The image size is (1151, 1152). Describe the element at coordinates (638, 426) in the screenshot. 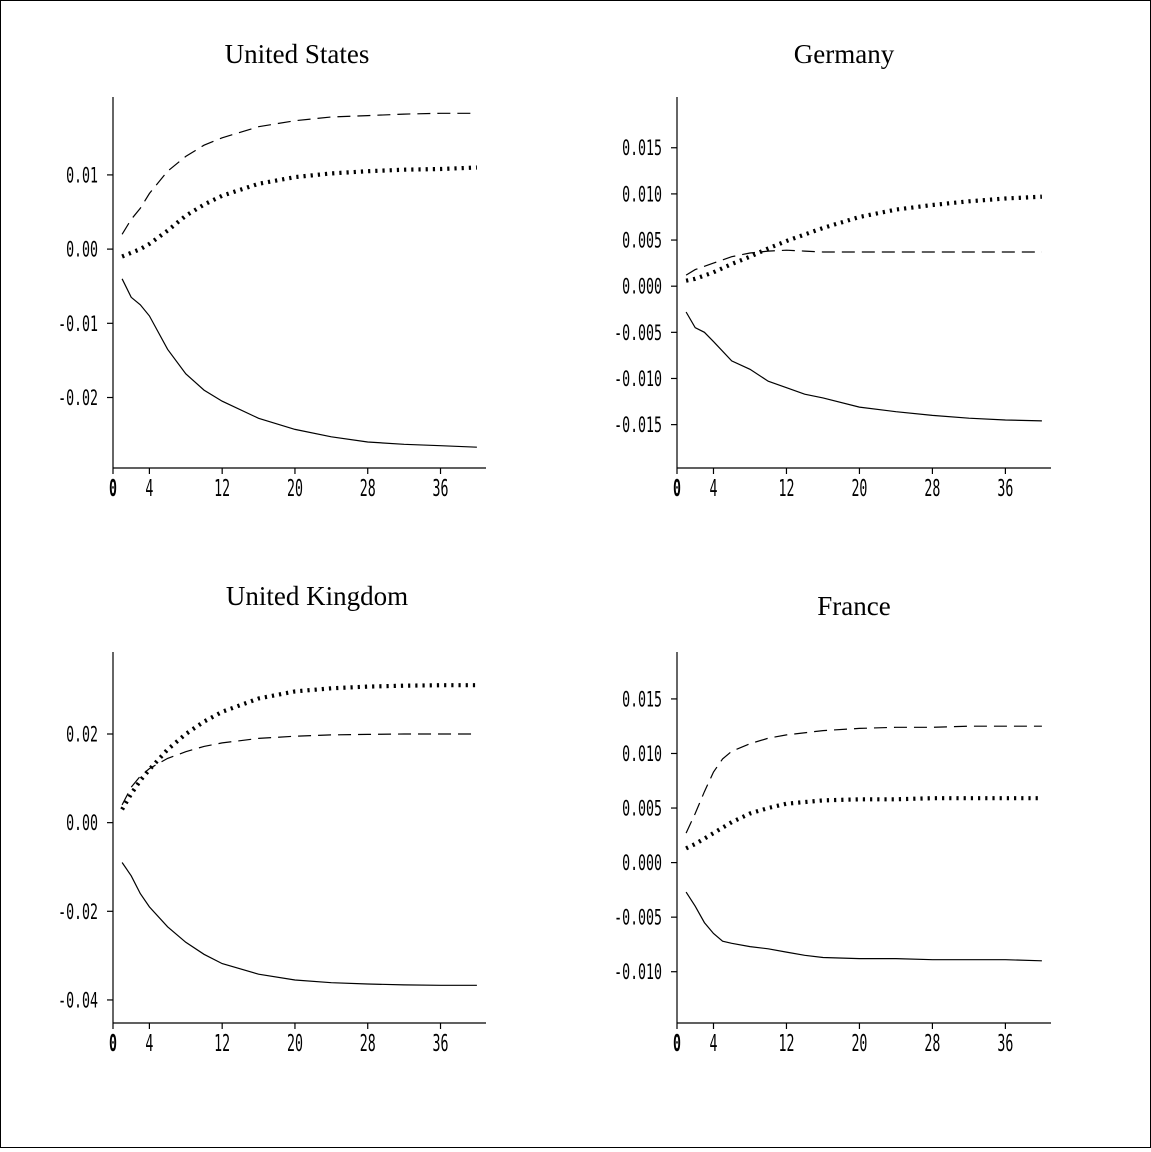

I see `y-tick-label: -0.015` at that location.